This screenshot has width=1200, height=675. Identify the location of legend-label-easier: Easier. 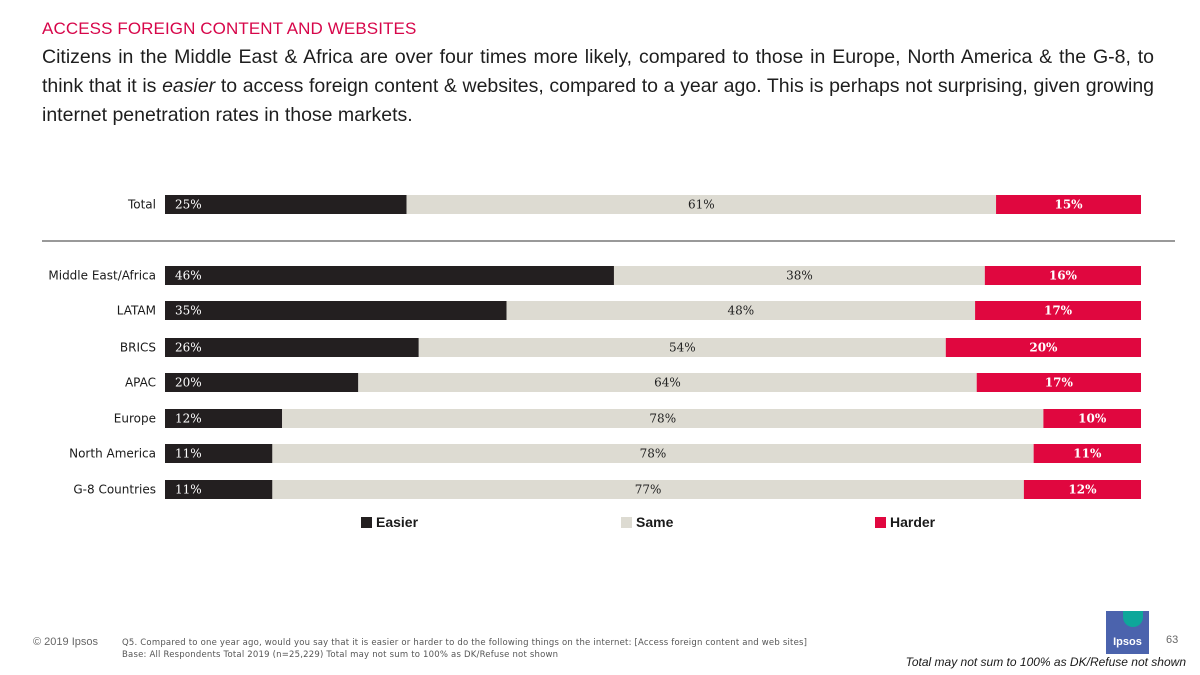
(397, 522).